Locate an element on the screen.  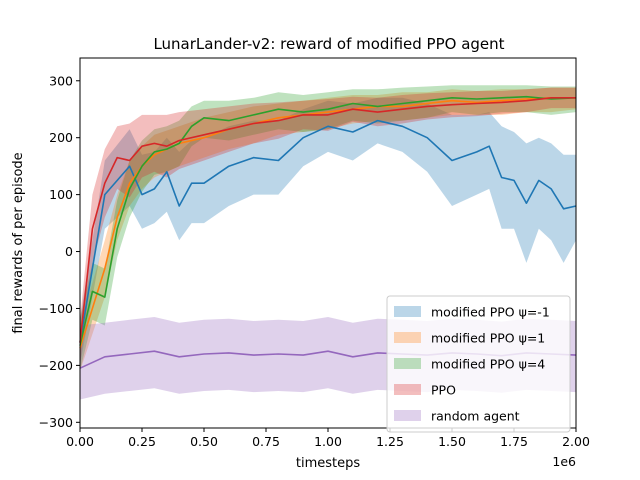
legend-label: modified PPO ψ=-1 is located at coordinates (490, 312).